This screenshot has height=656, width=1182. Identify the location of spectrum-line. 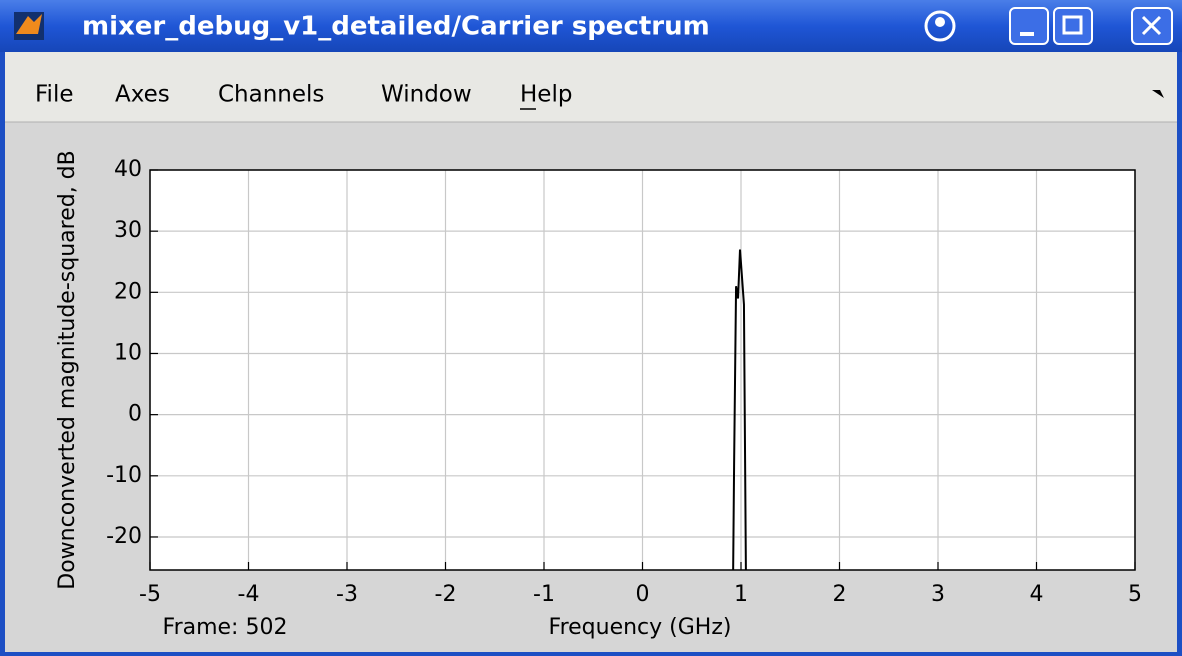
(739, 409).